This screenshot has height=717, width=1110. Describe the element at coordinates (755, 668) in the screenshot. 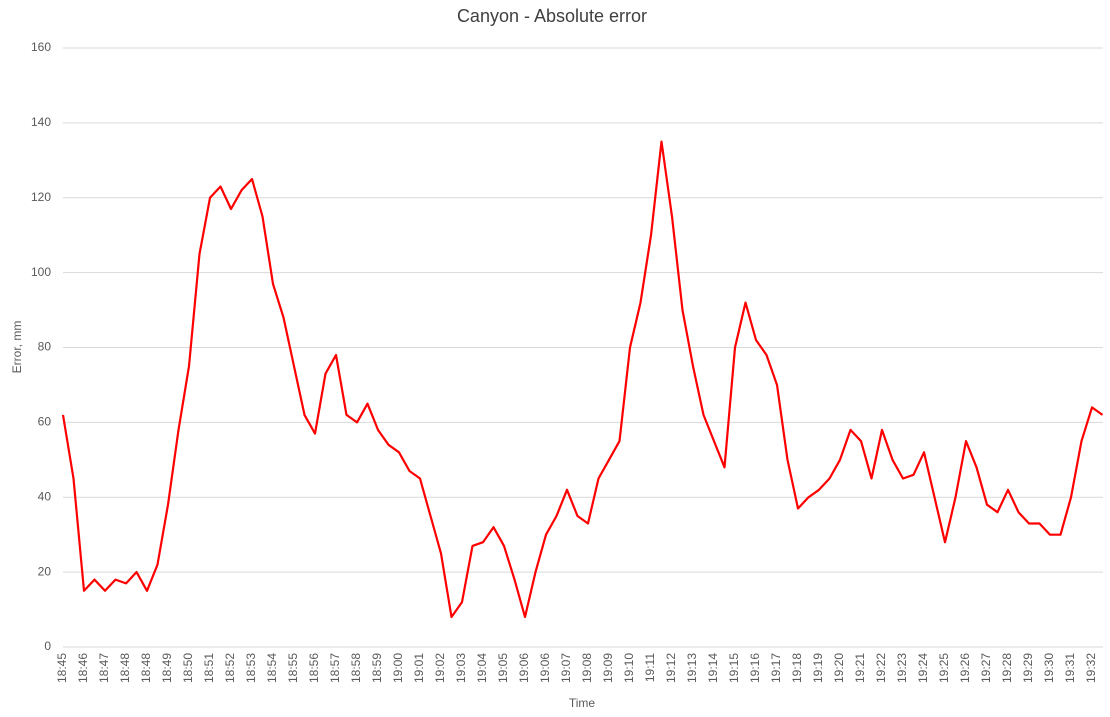

I see `x-tick-label: 19:16` at that location.